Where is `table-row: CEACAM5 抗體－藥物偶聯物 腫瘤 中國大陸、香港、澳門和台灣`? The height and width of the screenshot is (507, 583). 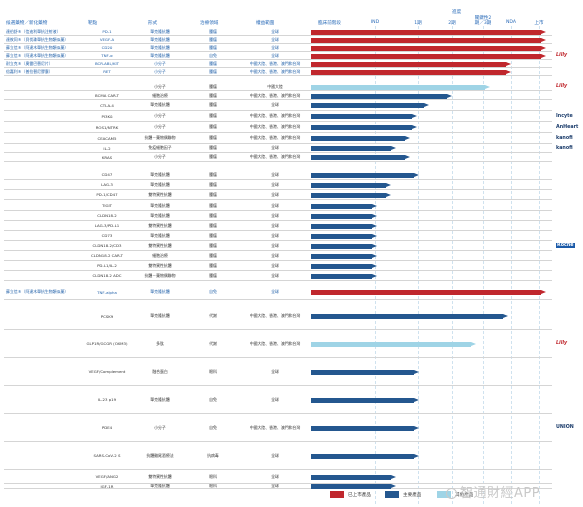 table-row: CEACAM5 抗體－藥物偶聯物 腫瘤 中國大陸、香港、澳門和台灣 is located at coordinates (278, 138).